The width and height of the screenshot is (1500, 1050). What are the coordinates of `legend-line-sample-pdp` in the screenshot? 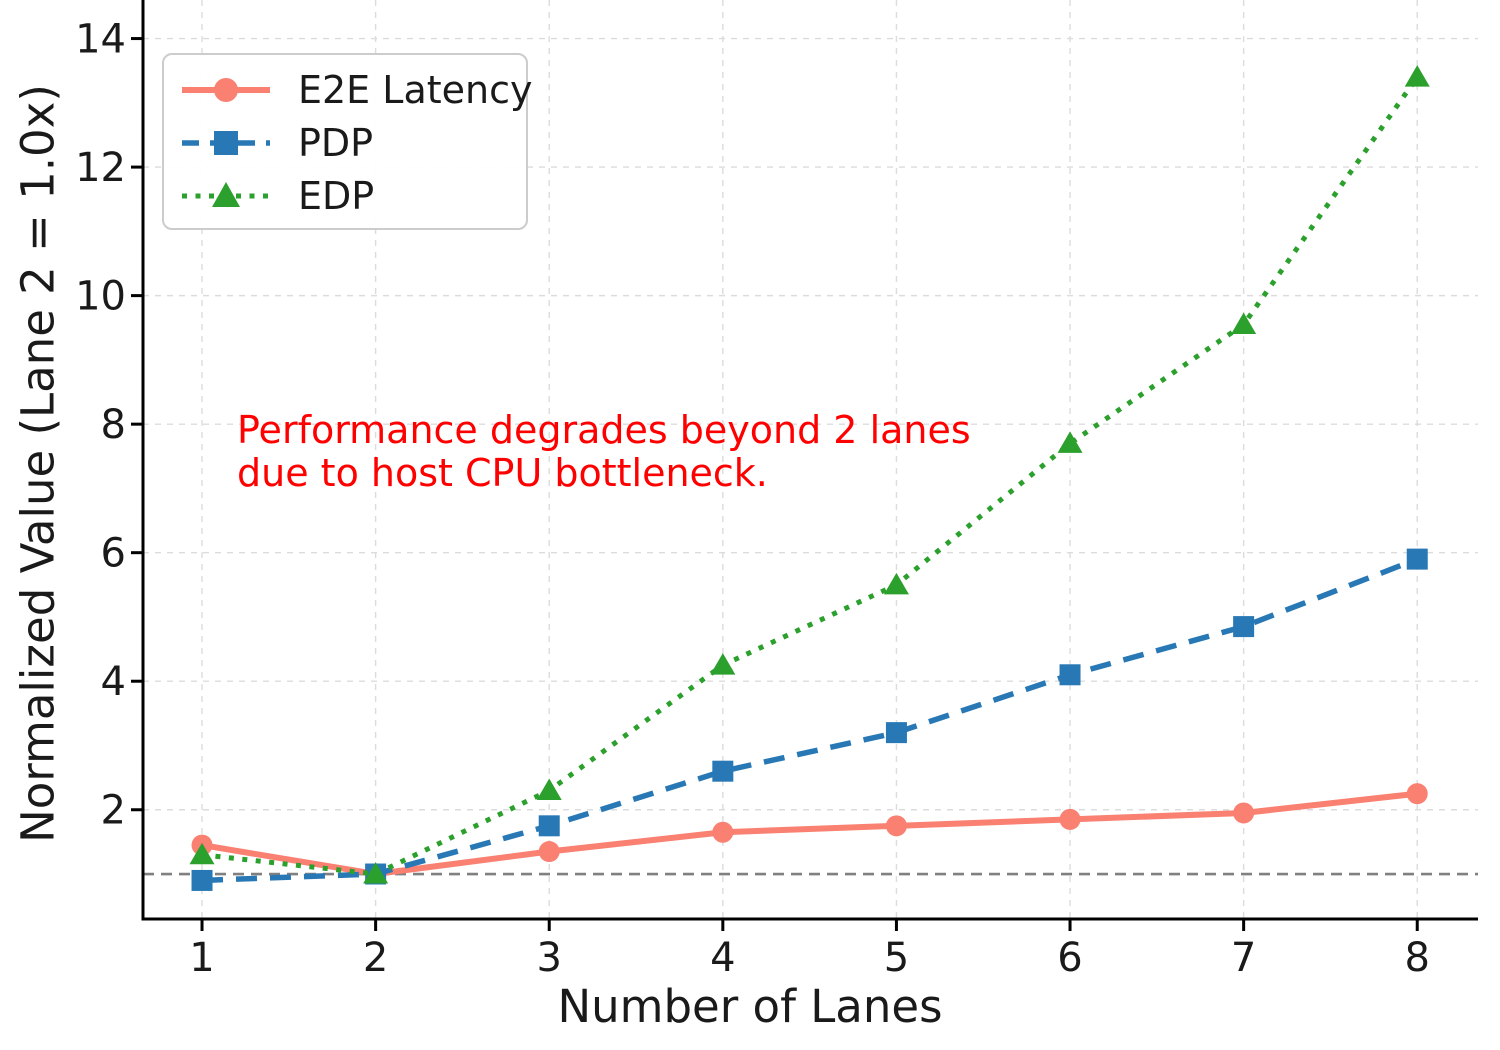 It's located at (226, 142).